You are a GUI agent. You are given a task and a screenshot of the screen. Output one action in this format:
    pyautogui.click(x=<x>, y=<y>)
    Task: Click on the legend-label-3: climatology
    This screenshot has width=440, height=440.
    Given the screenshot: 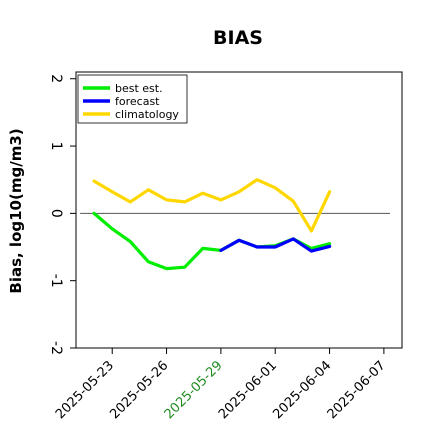 What is the action you would take?
    pyautogui.click(x=147, y=114)
    